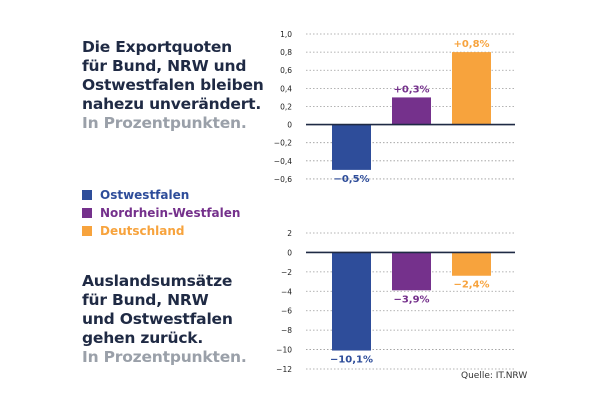 Image resolution: width=600 pixels, height=400 pixels. What do you see at coordinates (283, 143) in the screenshot?
I see `y-tick-label: −0,2` at bounding box center [283, 143].